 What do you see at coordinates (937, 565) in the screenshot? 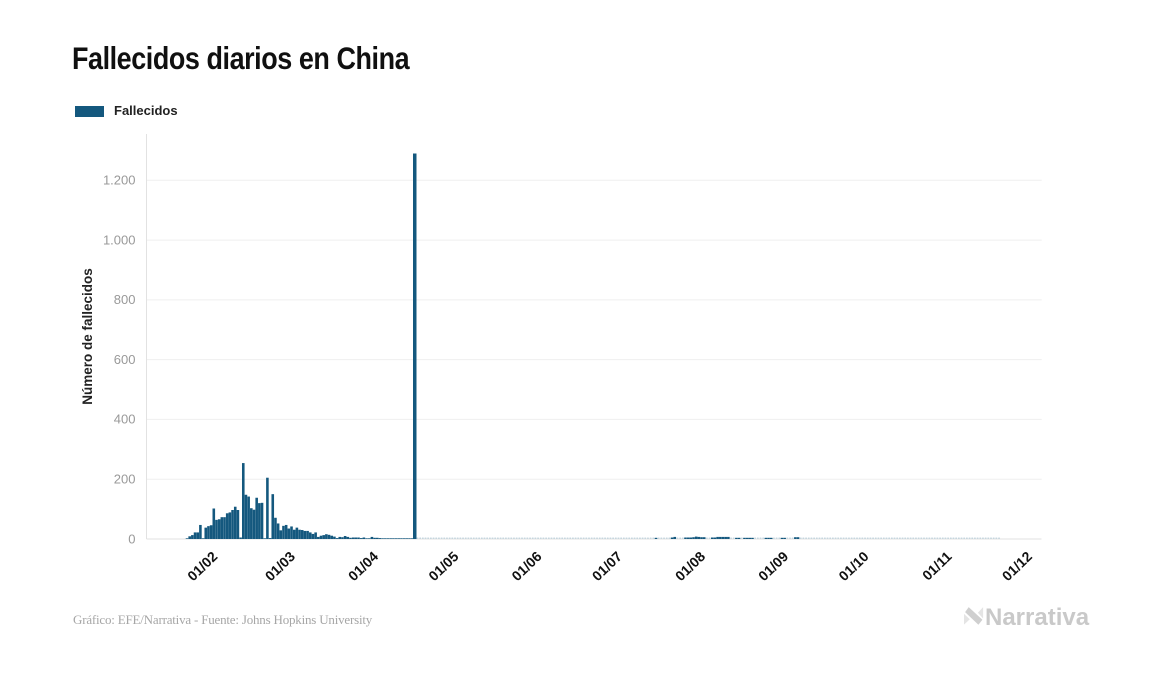
I see `svg-text: 01/11` at bounding box center [937, 565].